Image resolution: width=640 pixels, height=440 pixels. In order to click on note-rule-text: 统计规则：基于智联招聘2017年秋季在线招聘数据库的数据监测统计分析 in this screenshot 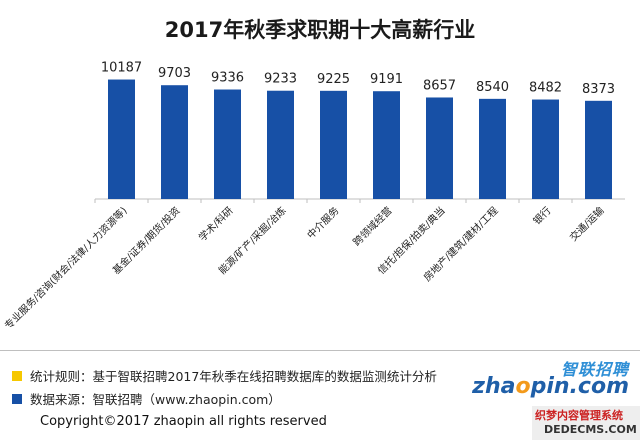, I will do `click(233, 376)`.